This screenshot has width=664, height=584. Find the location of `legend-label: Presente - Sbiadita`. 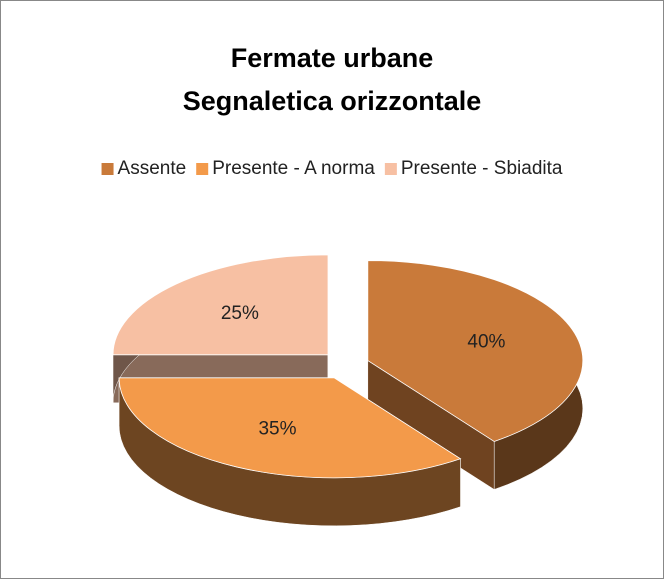

legend-label: Presente - Sbiadita is located at coordinates (482, 168).